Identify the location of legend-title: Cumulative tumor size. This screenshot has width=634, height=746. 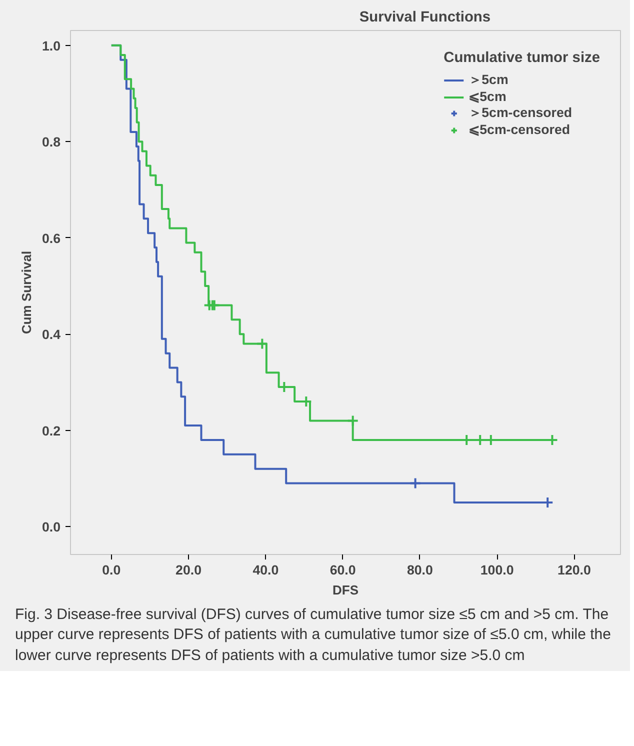
(522, 58).